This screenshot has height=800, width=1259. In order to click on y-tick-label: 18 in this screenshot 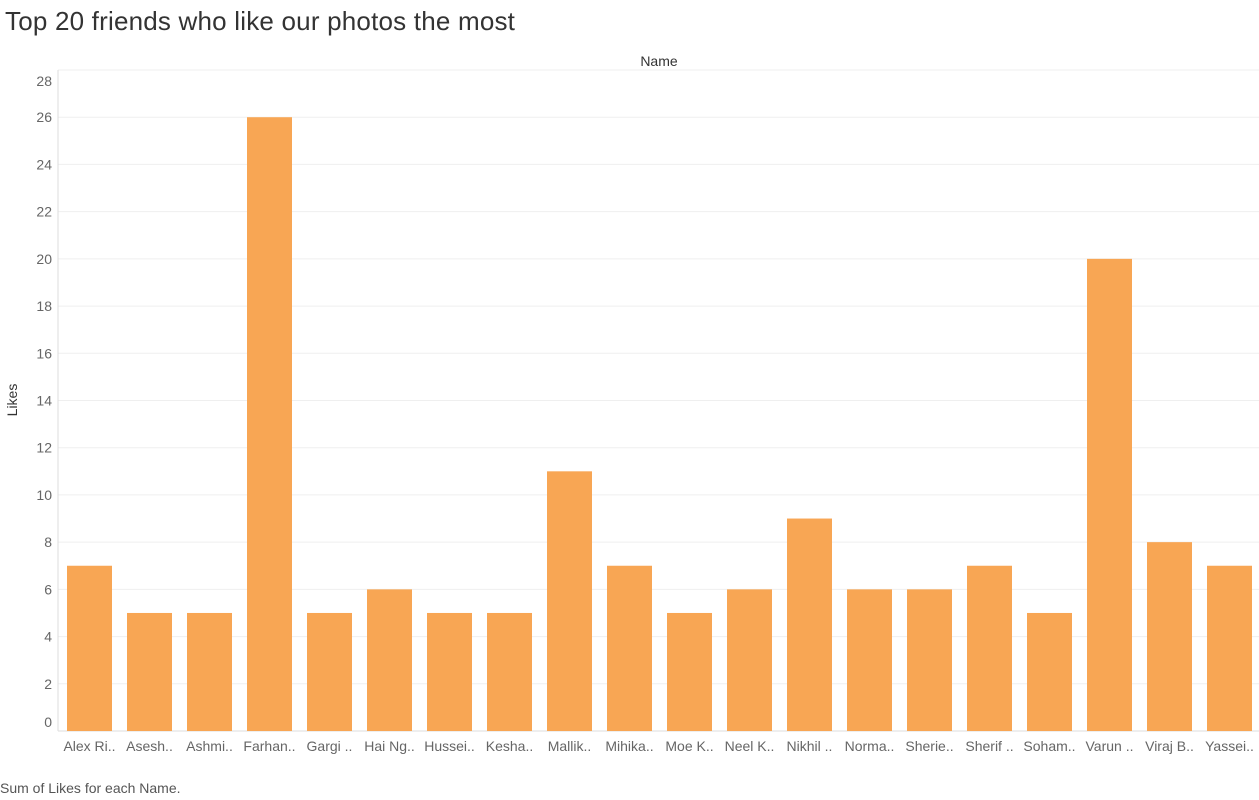, I will do `click(44, 306)`.